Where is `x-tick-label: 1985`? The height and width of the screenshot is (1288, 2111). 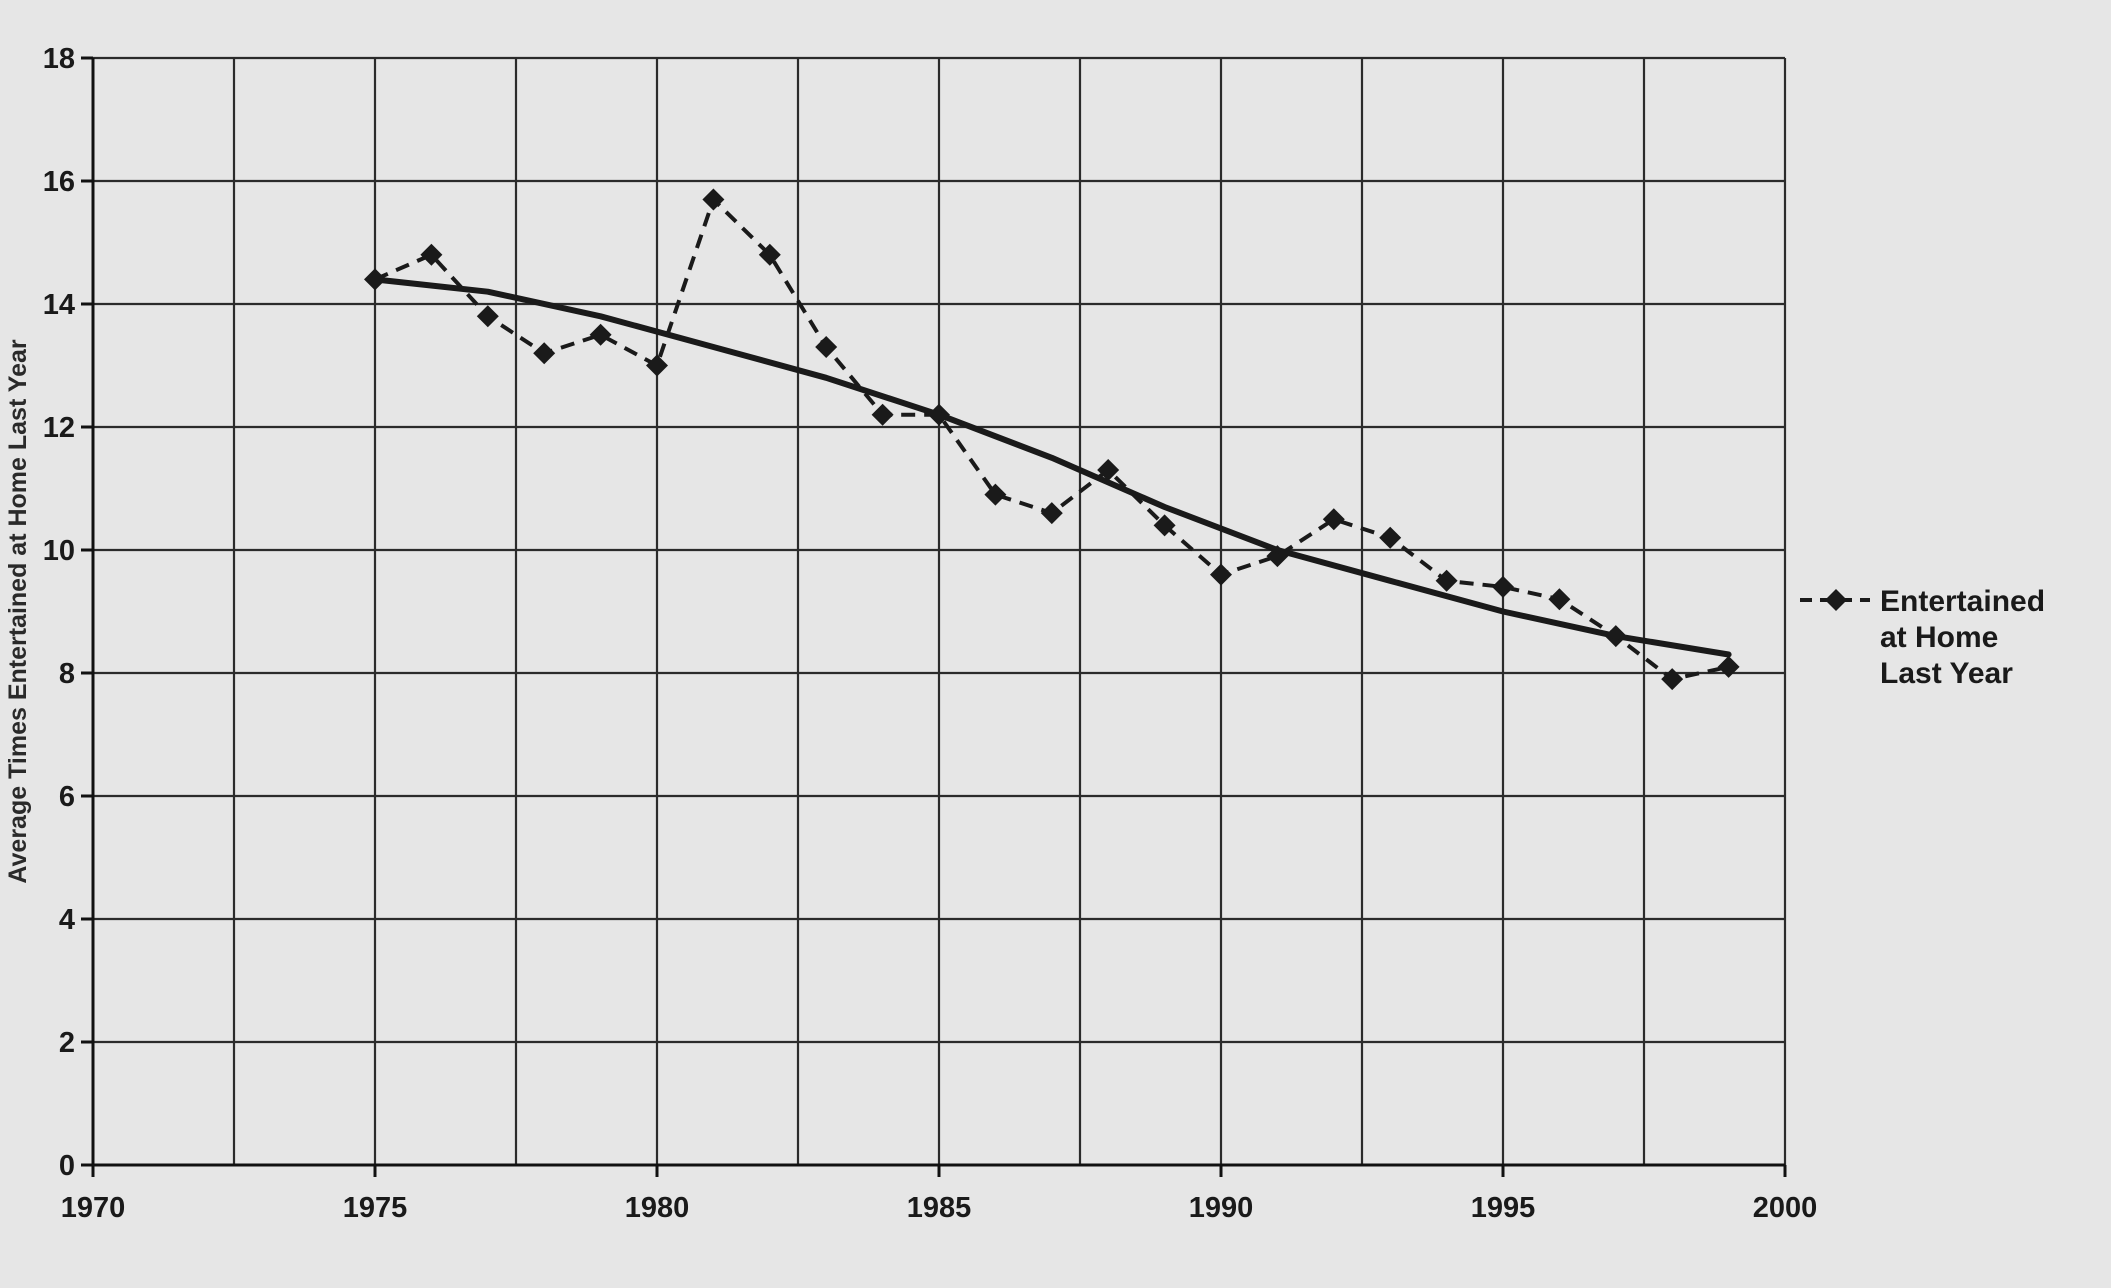
x-tick-label: 1985 is located at coordinates (939, 1208).